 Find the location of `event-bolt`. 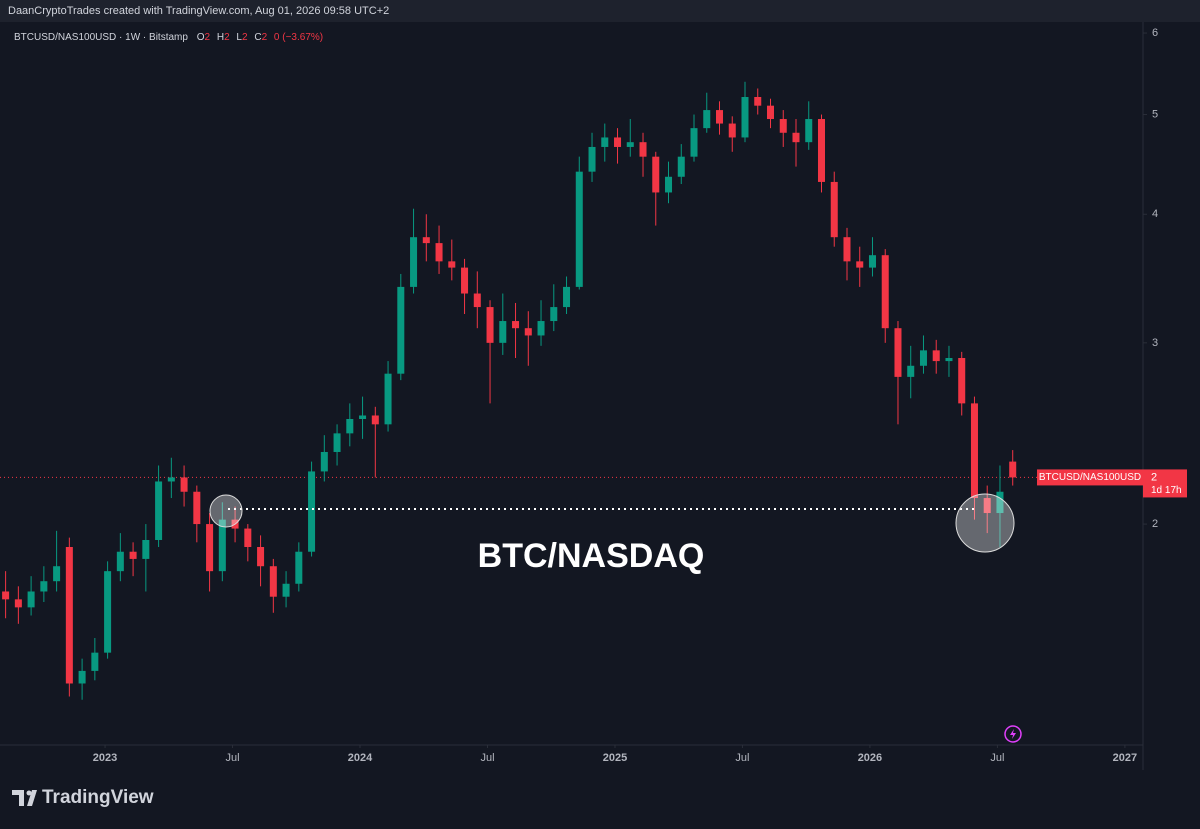

event-bolt is located at coordinates (1013, 734).